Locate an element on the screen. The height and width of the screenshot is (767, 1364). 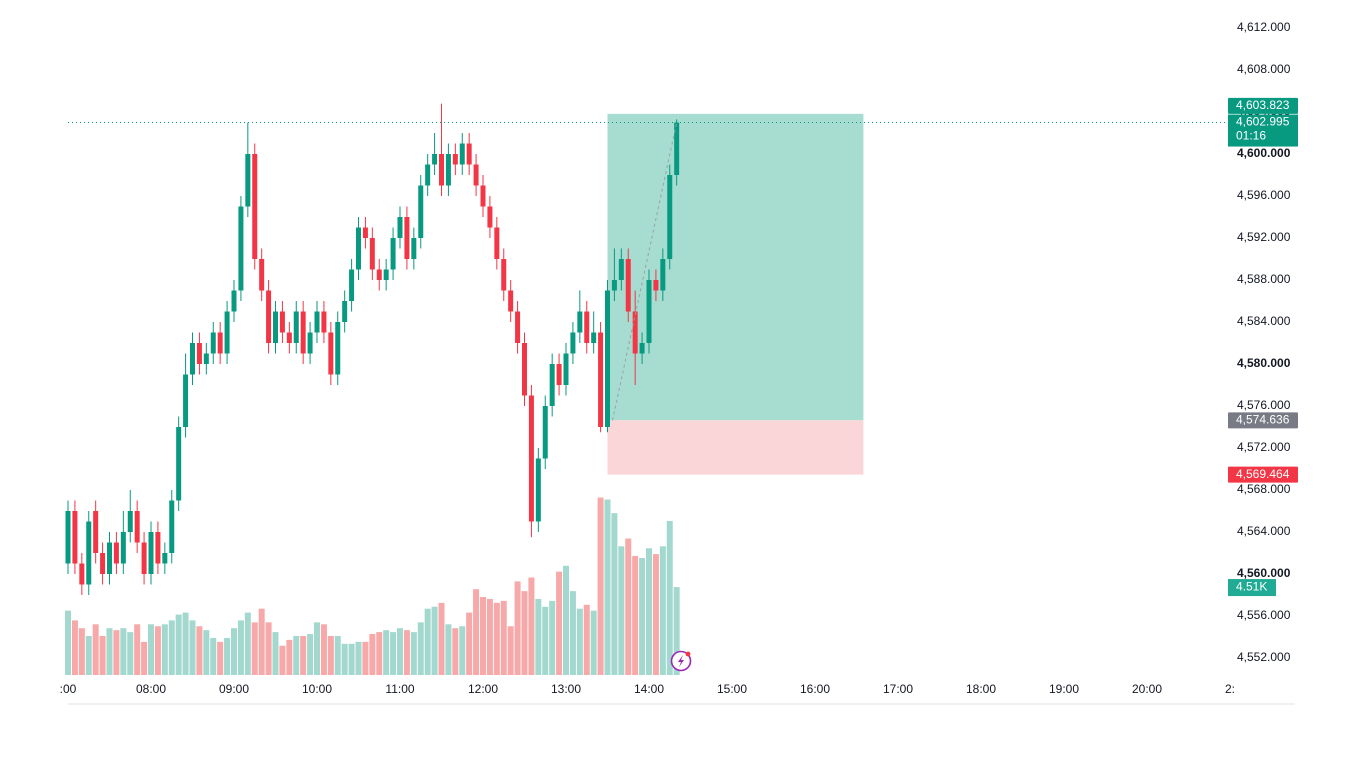
replay-icon is located at coordinates (681, 661).